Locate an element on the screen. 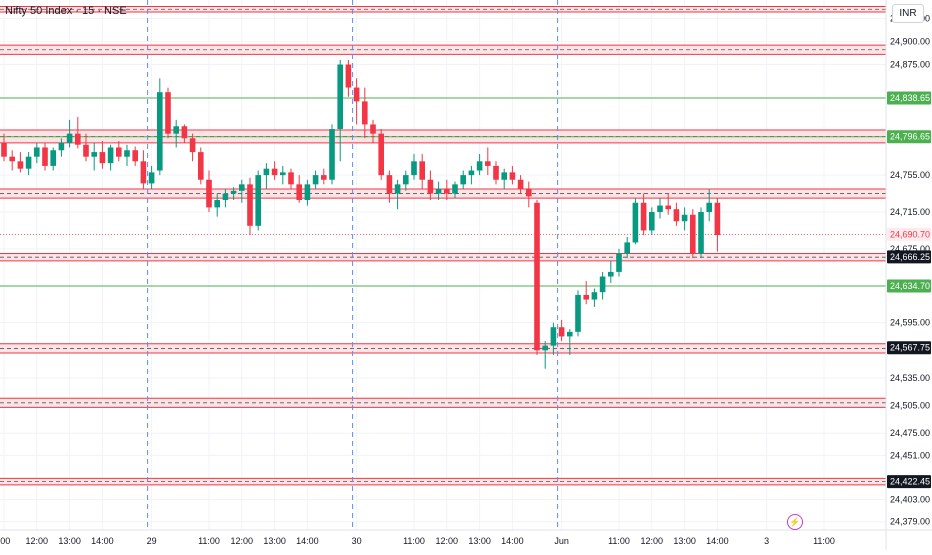 This screenshot has height=555, width=932. symbol-title: Nifty 50 Index · 15 · NSE is located at coordinates (66, 11).